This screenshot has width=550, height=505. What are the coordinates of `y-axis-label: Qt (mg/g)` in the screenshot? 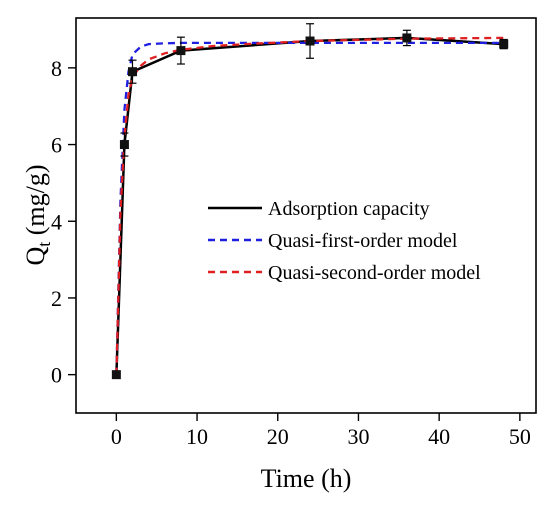 It's located at (37, 214).